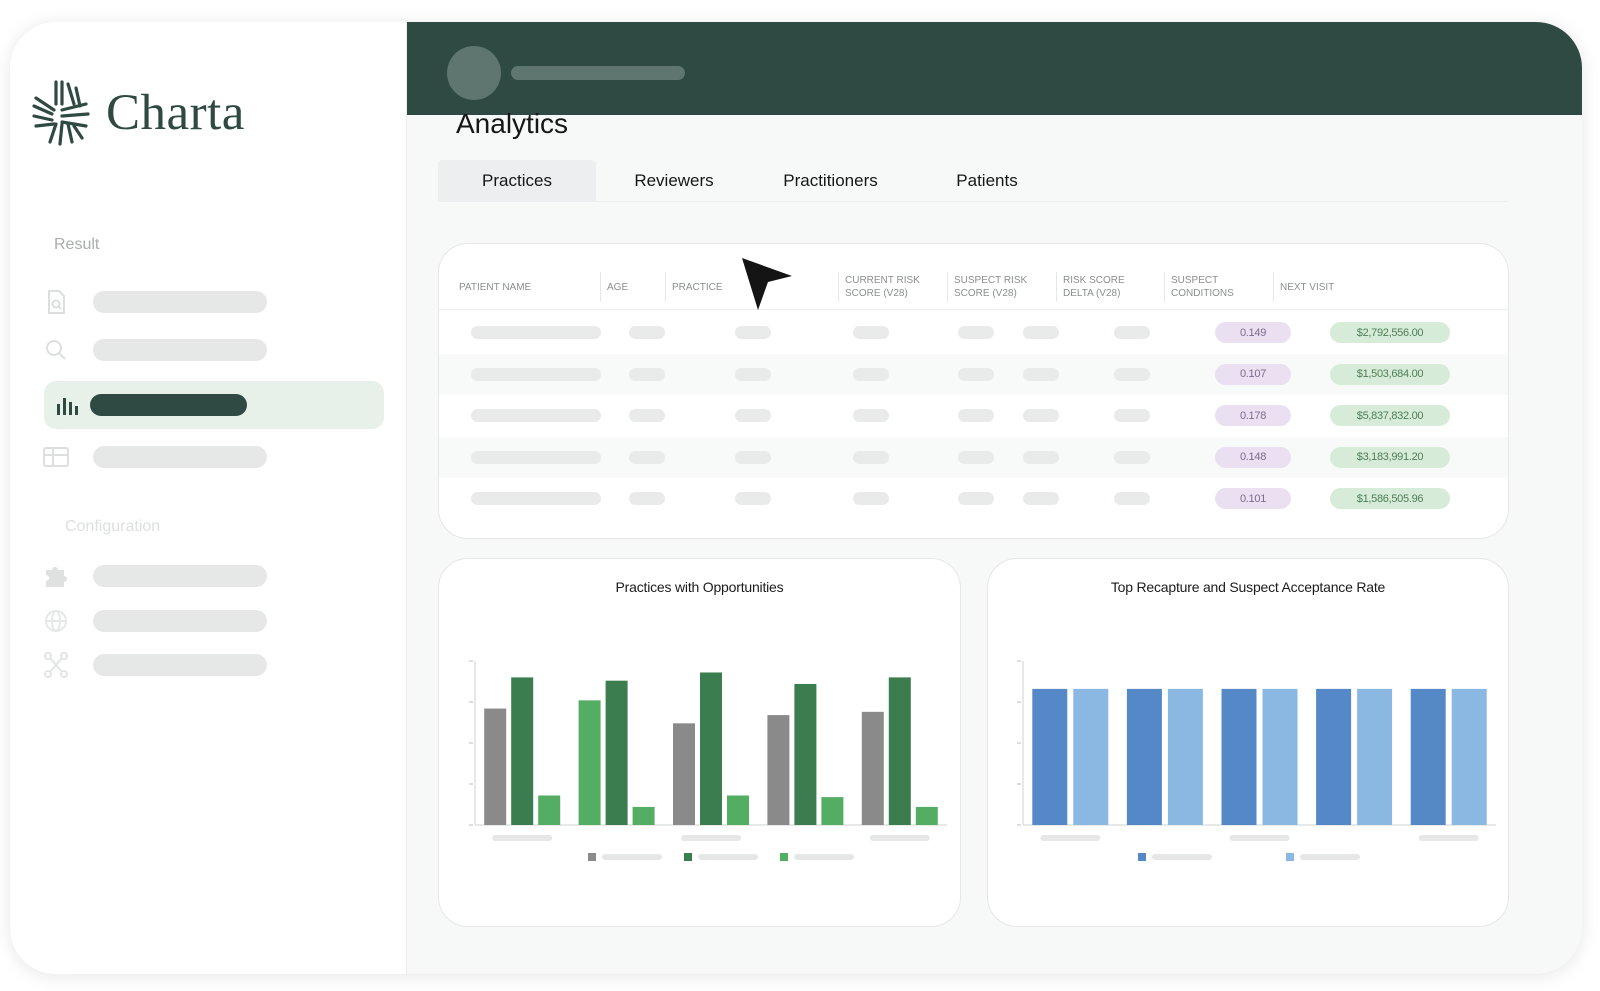 The height and width of the screenshot is (991, 1600). I want to click on sidebar-item-search, so click(212, 350).